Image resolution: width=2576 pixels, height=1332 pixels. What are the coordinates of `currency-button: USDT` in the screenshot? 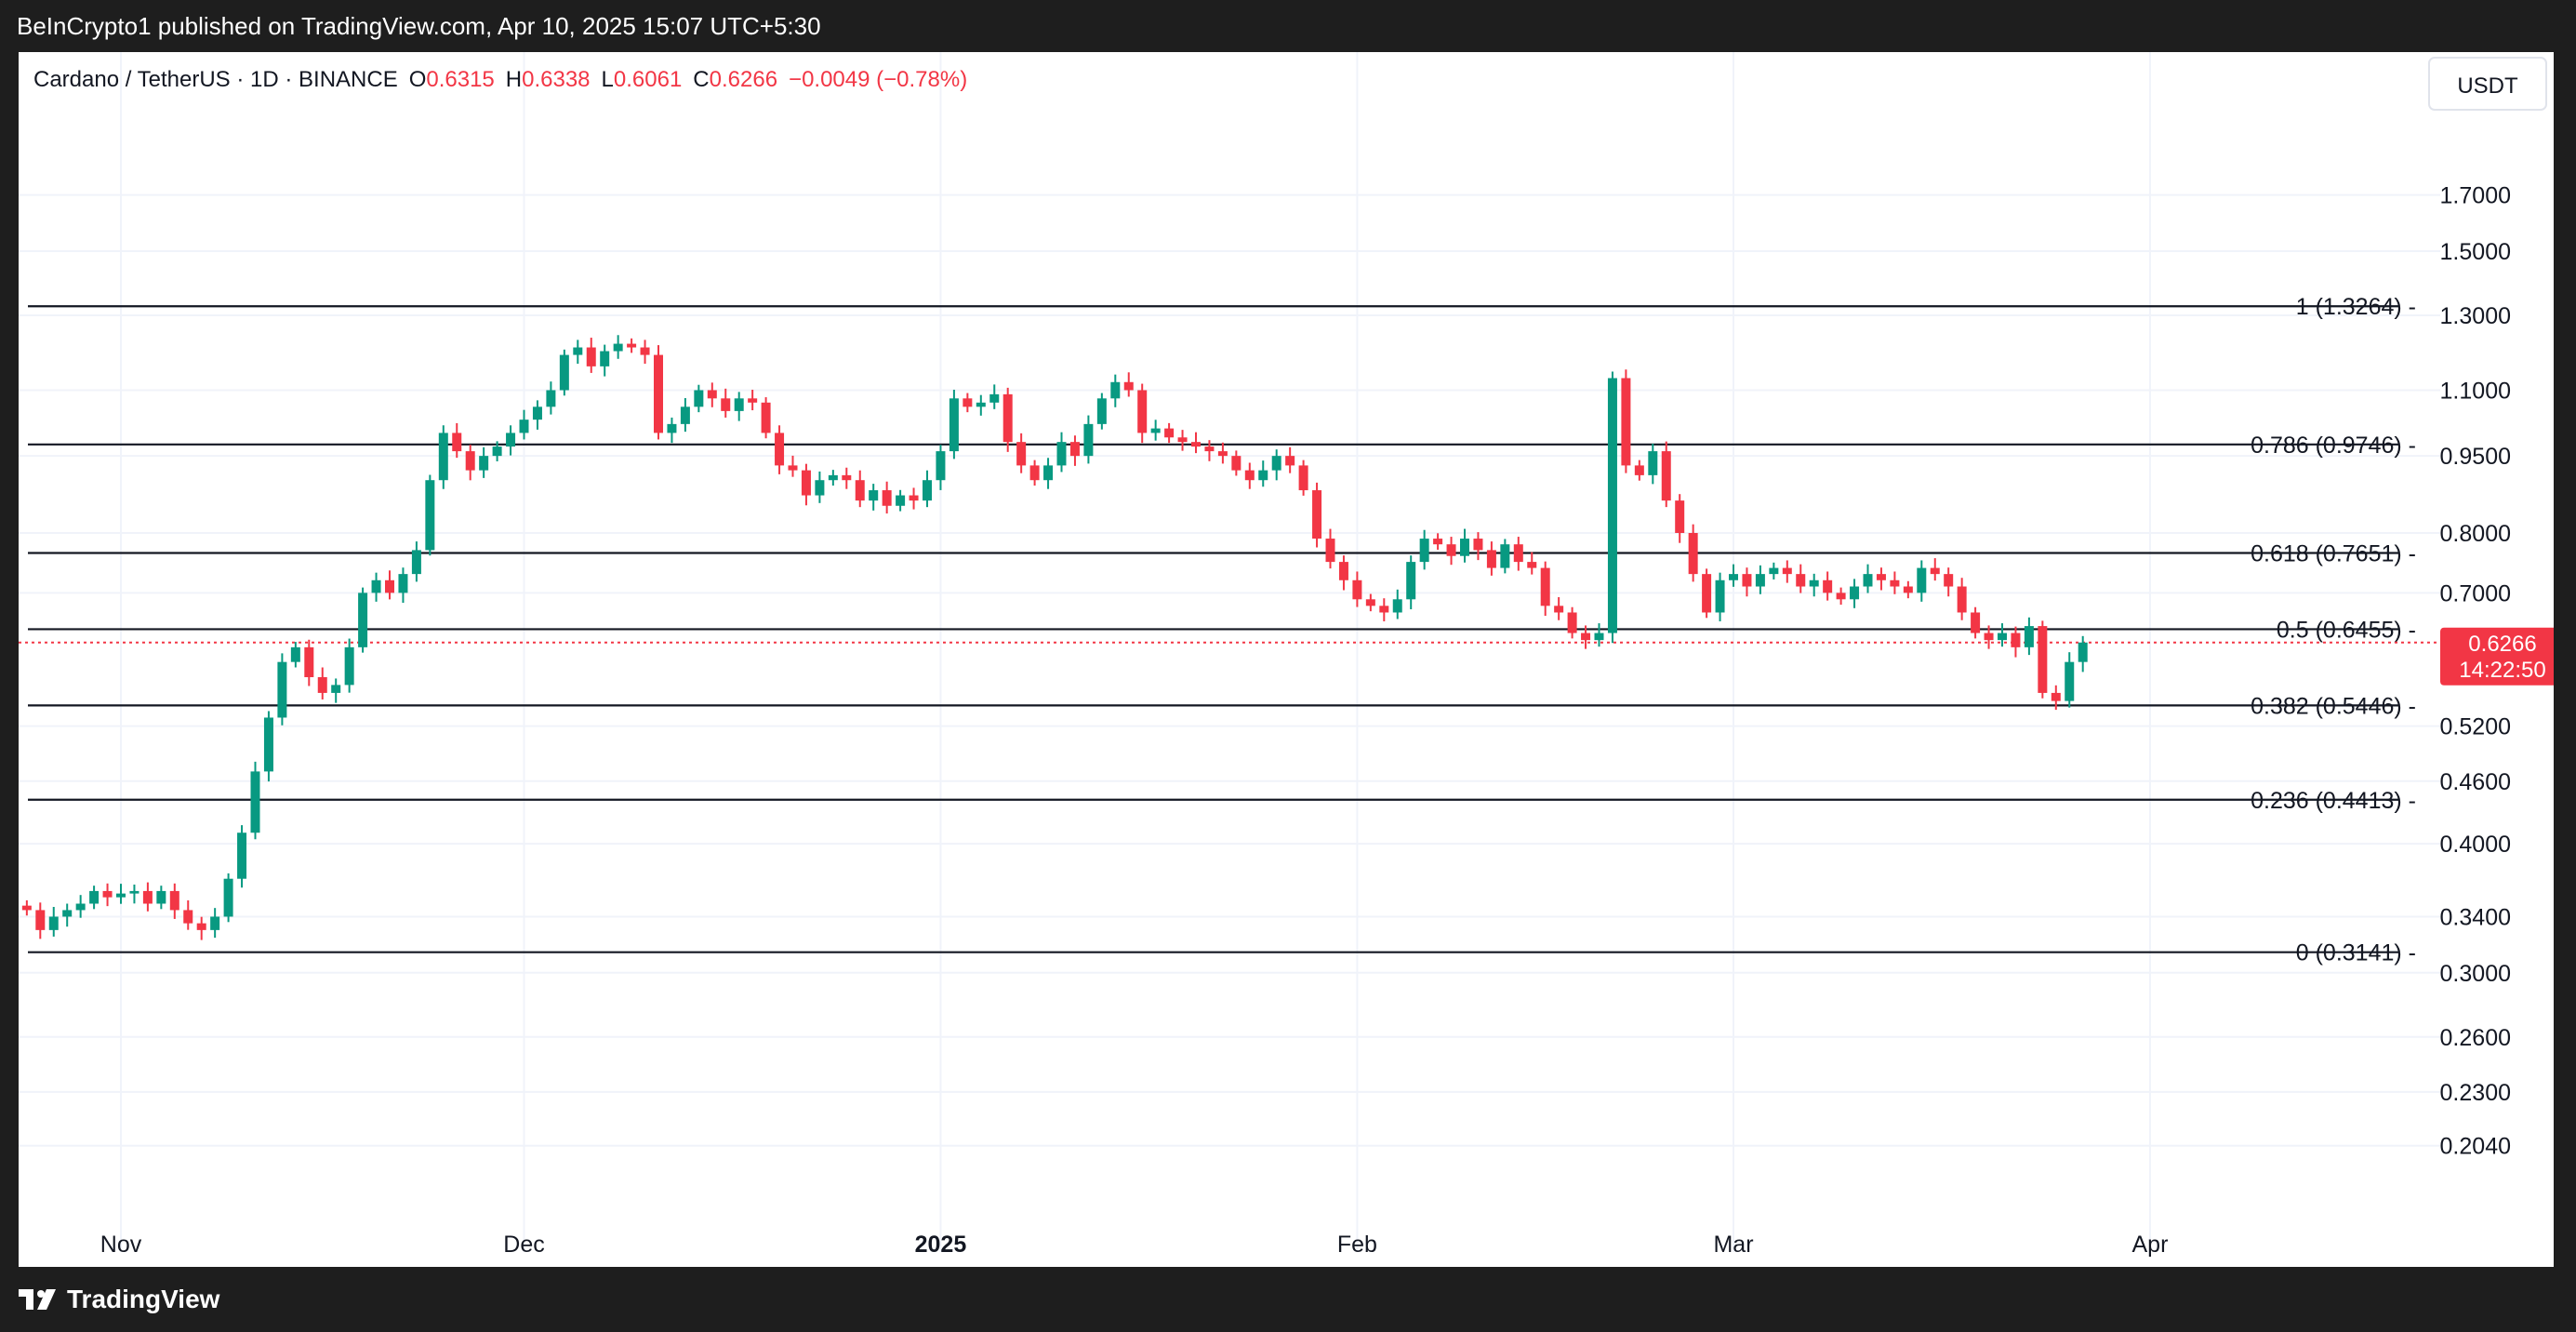 It's located at (2487, 84).